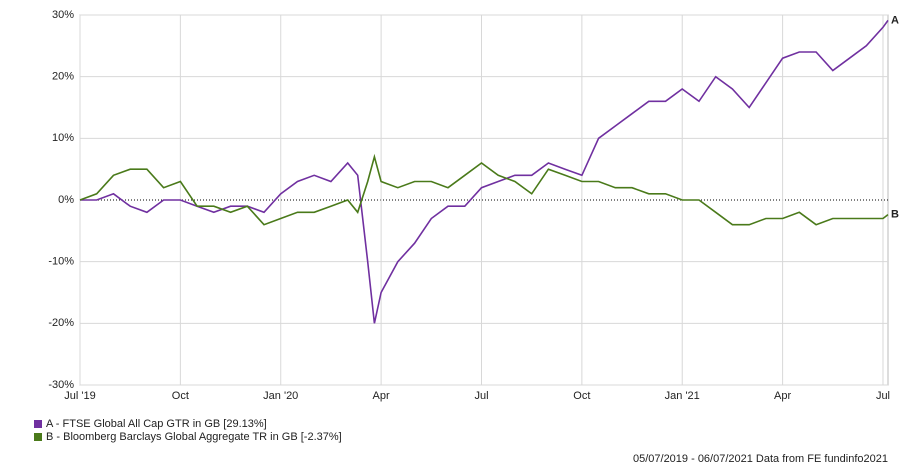  What do you see at coordinates (61, 262) in the screenshot?
I see `y-tick-label: -10%` at bounding box center [61, 262].